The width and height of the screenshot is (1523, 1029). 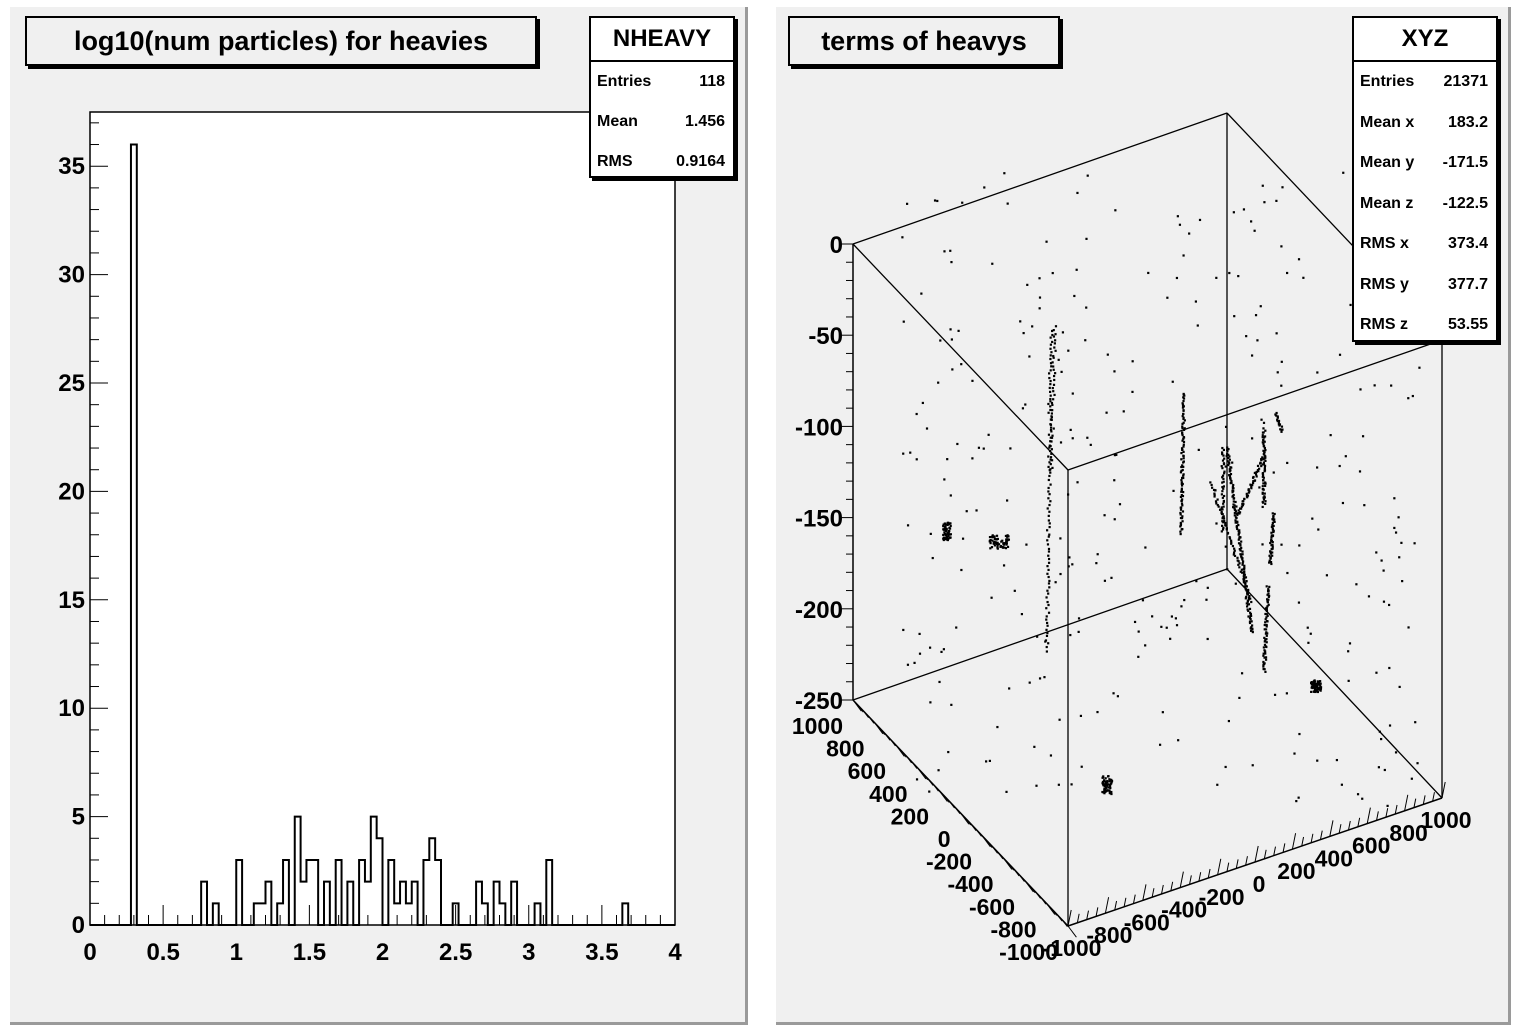 I want to click on x-tick-label: 4, so click(x=675, y=952).